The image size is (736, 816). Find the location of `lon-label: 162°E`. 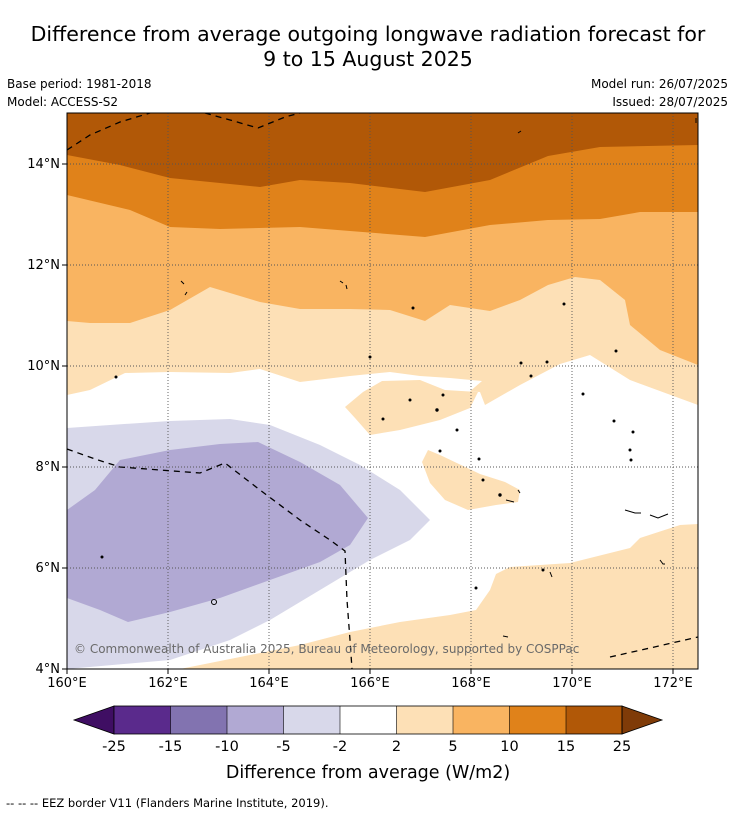

lon-label: 162°E is located at coordinates (168, 683).